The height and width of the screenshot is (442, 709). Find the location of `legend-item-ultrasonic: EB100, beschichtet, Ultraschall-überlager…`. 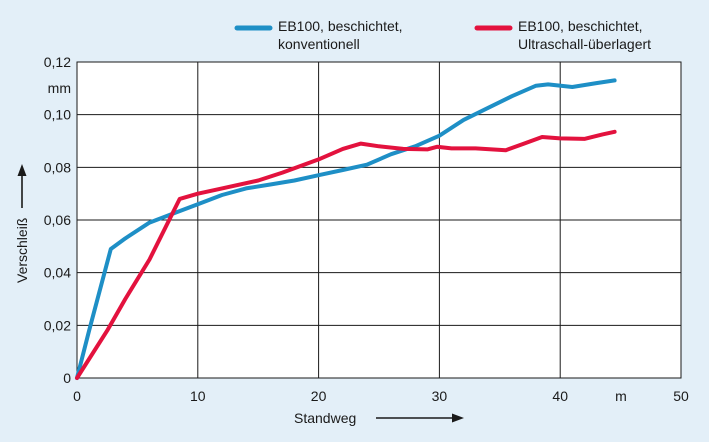

legend-item-ultrasonic: EB100, beschichtet, Ultraschall-überlager… is located at coordinates (562, 35).